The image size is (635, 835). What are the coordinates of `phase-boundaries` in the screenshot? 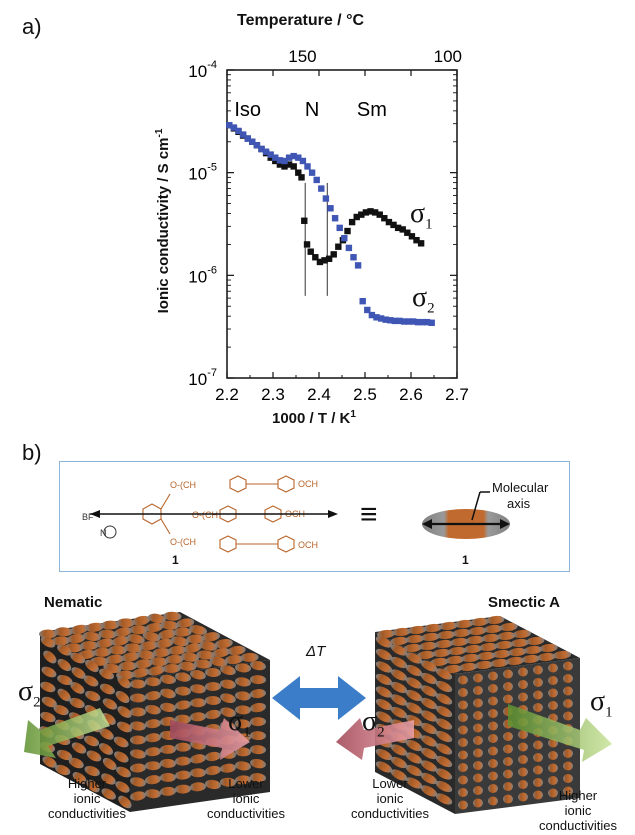 It's located at (316, 239).